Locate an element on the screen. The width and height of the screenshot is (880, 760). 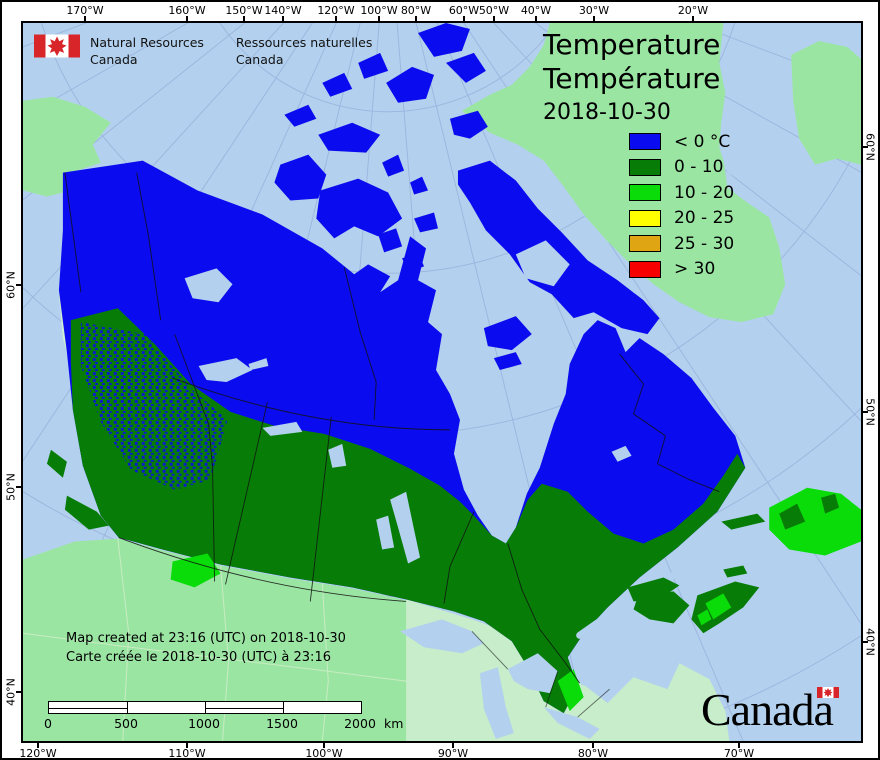
wordmark-flag-icon is located at coordinates (827, 692).